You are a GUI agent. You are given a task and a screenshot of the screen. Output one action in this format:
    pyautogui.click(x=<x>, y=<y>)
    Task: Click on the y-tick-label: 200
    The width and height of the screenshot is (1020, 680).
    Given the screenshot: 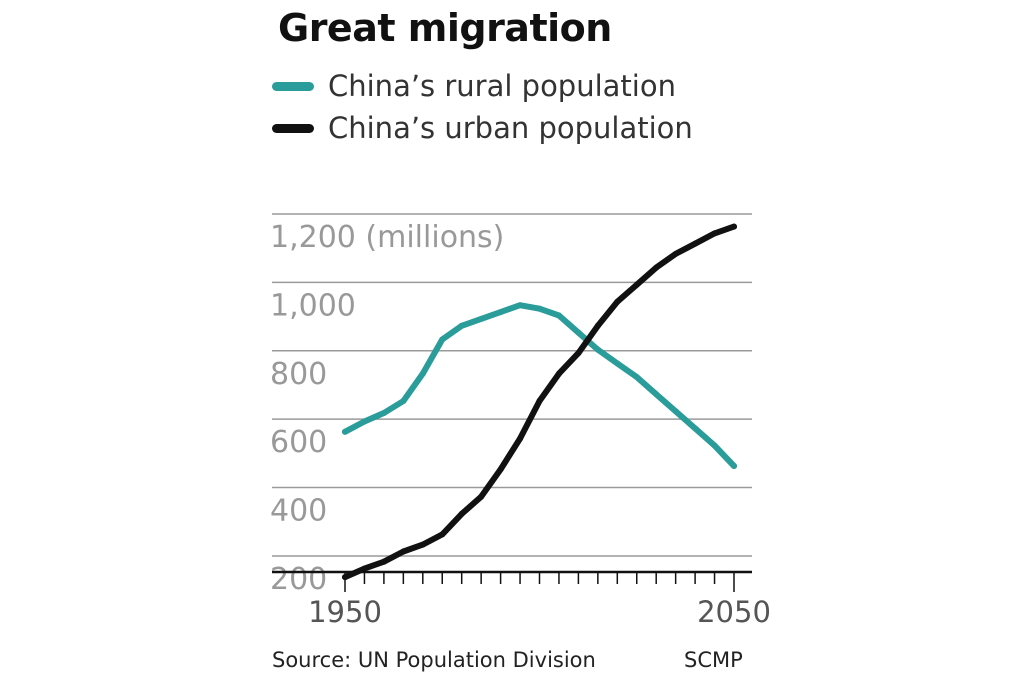 What is the action you would take?
    pyautogui.click(x=298, y=579)
    